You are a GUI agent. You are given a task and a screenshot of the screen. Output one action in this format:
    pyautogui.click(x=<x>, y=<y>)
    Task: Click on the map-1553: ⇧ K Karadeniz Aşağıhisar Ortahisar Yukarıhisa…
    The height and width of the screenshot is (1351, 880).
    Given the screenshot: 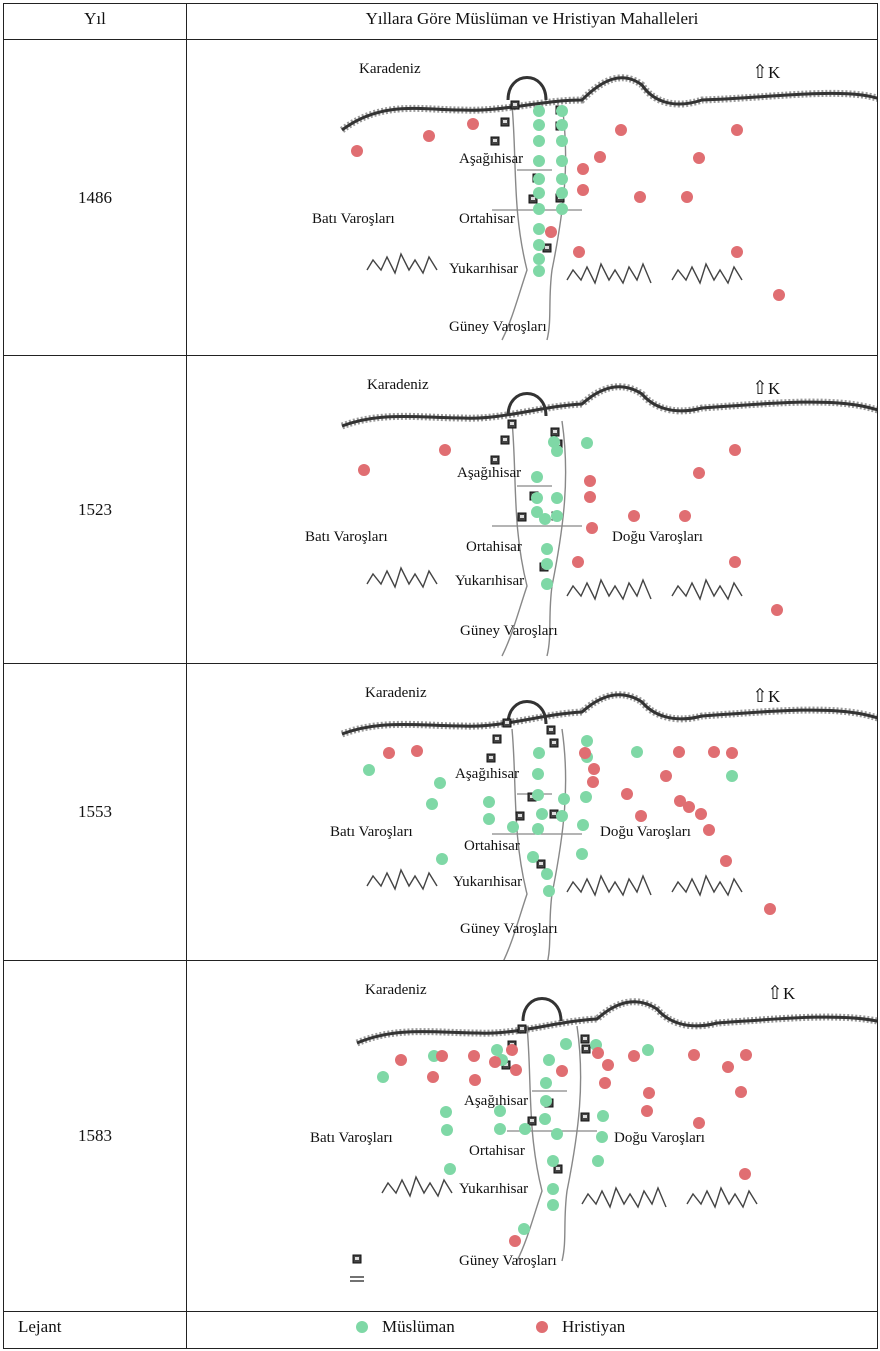 What is the action you would take?
    pyautogui.click(x=603, y=822)
    